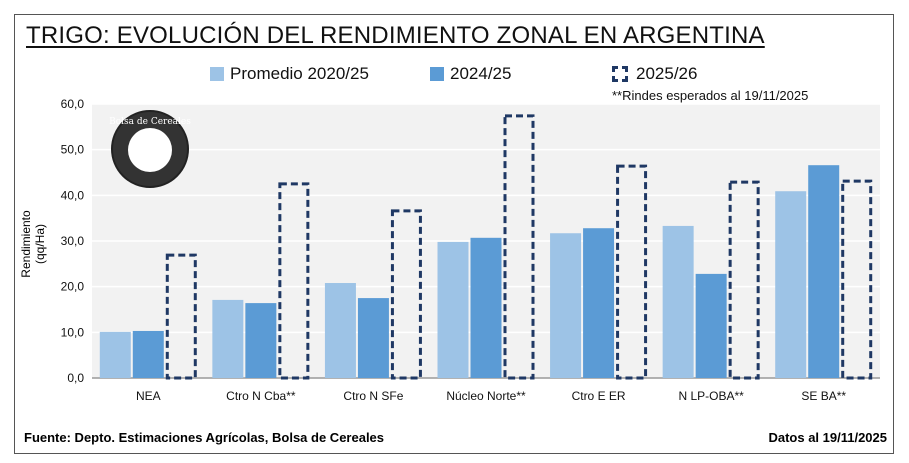 This screenshot has width=909, height=463. Describe the element at coordinates (73, 332) in the screenshot. I see `y-tick-label: 10,0` at that location.